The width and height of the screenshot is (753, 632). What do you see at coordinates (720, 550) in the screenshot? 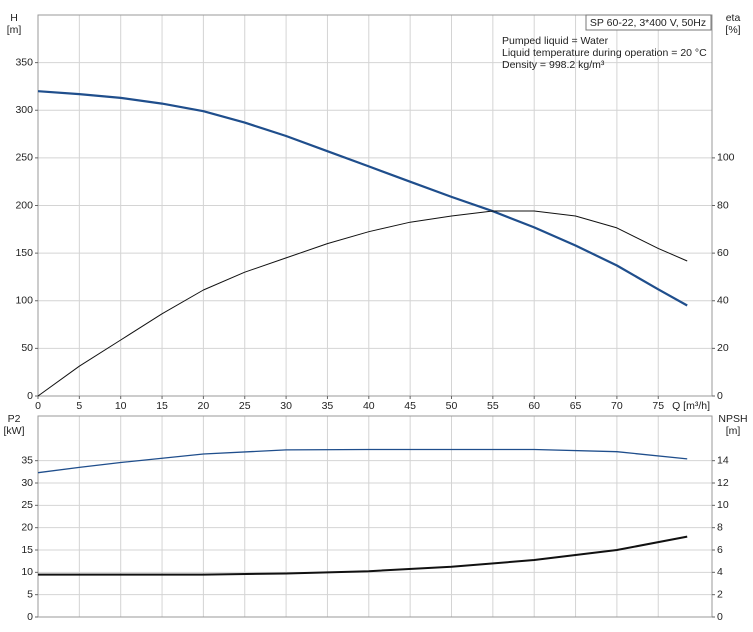
I see `y2-tick-label: 6` at bounding box center [720, 550].